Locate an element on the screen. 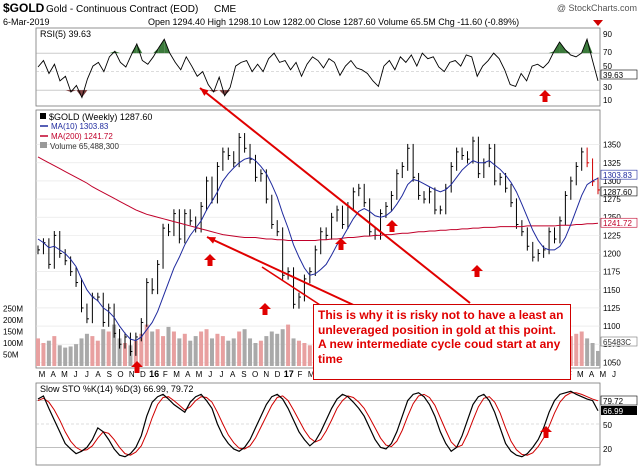  down-arrow-icon is located at coordinates (598, 23).